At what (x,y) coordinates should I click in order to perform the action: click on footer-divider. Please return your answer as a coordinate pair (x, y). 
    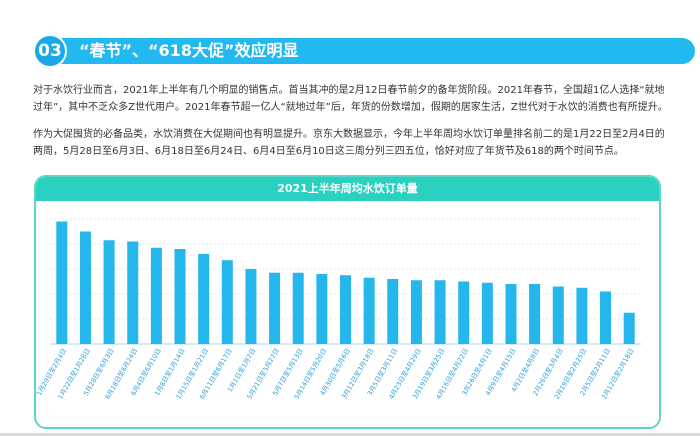
    Looking at the image, I should click on (350, 434).